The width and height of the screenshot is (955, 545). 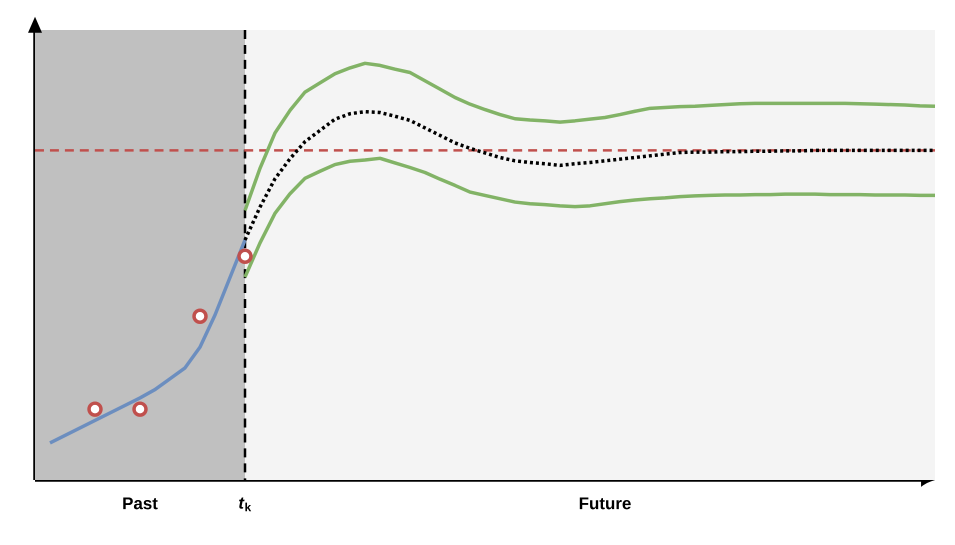 What do you see at coordinates (605, 504) in the screenshot?
I see `x-tick-label: Future` at bounding box center [605, 504].